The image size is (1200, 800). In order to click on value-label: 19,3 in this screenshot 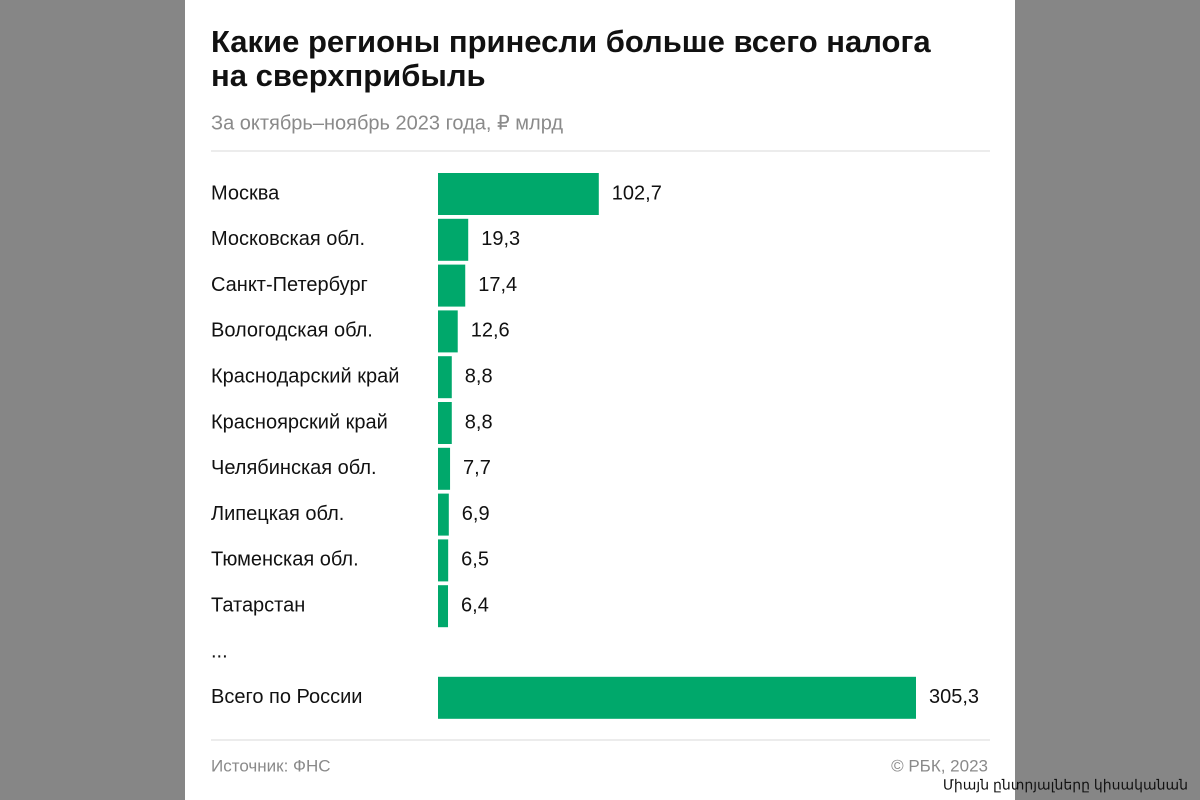, I will do `click(500, 239)`.